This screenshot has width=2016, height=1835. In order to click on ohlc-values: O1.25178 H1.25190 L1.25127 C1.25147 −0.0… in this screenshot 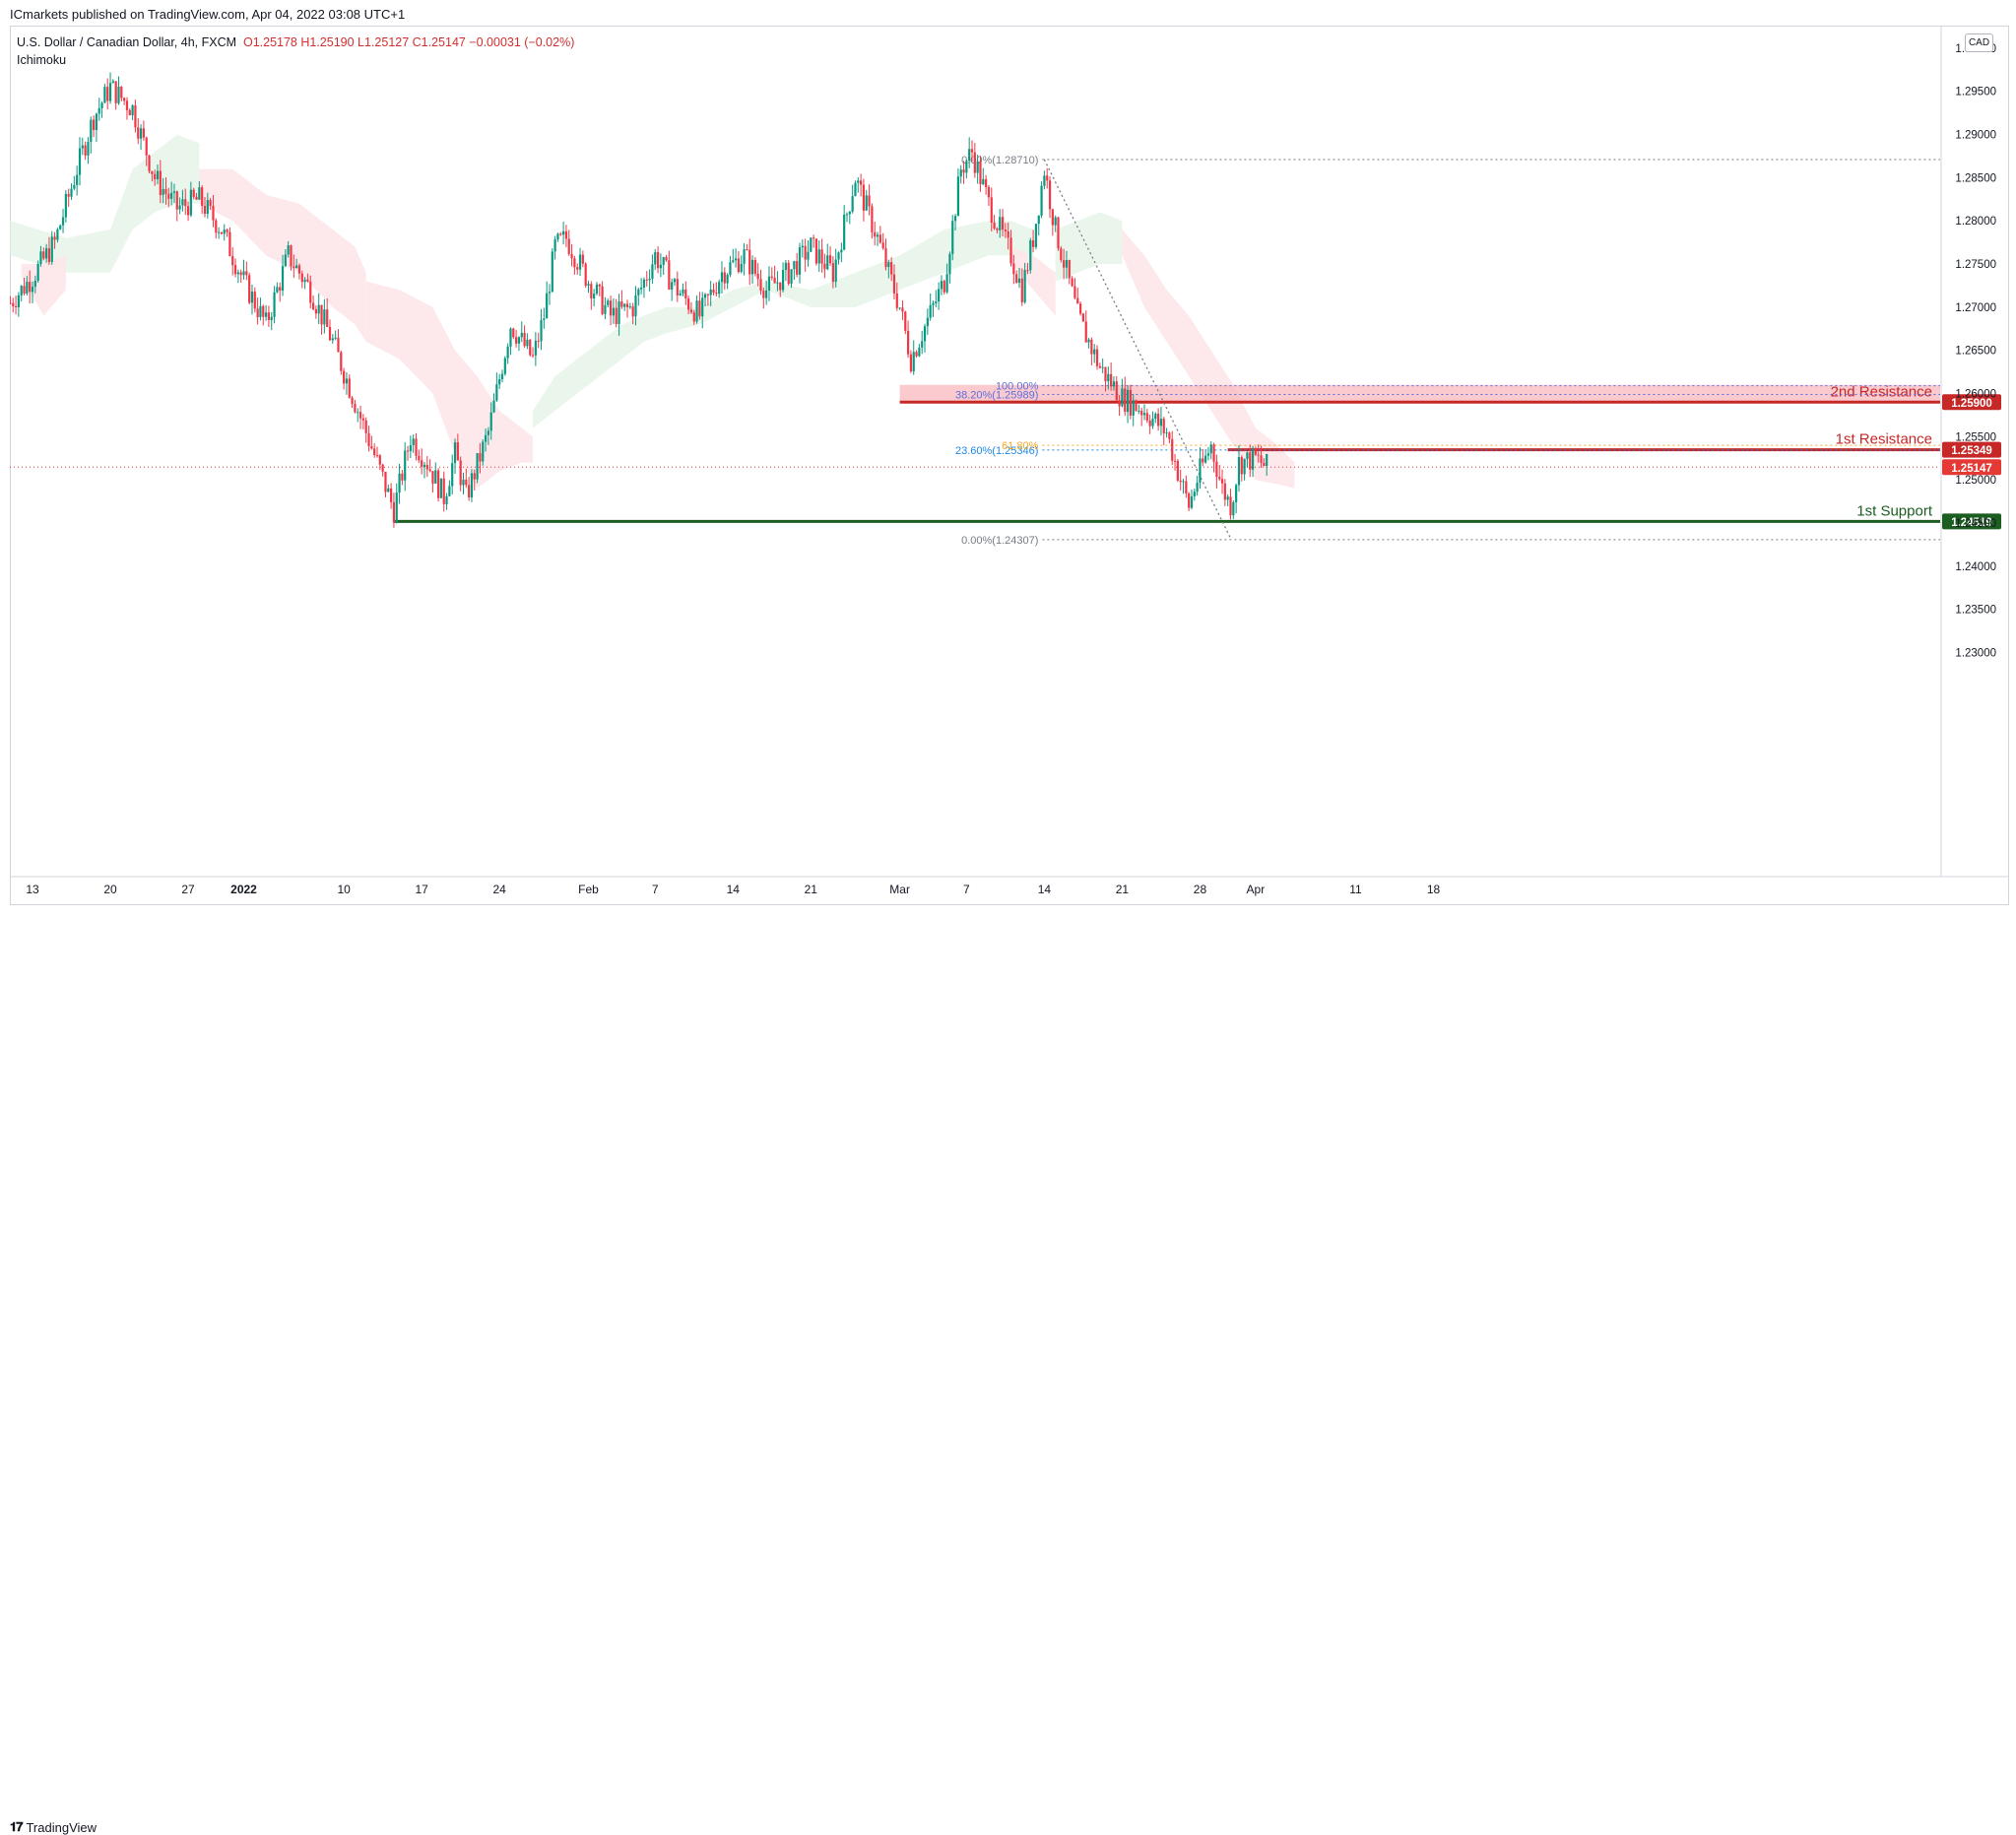, I will do `click(408, 42)`.